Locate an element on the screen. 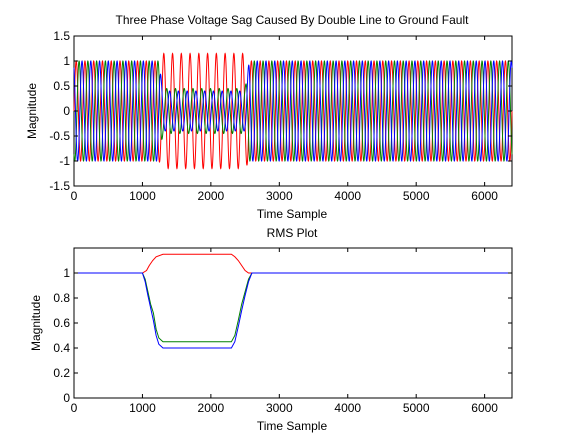  y-tick-label: -1 is located at coordinates (64, 161).